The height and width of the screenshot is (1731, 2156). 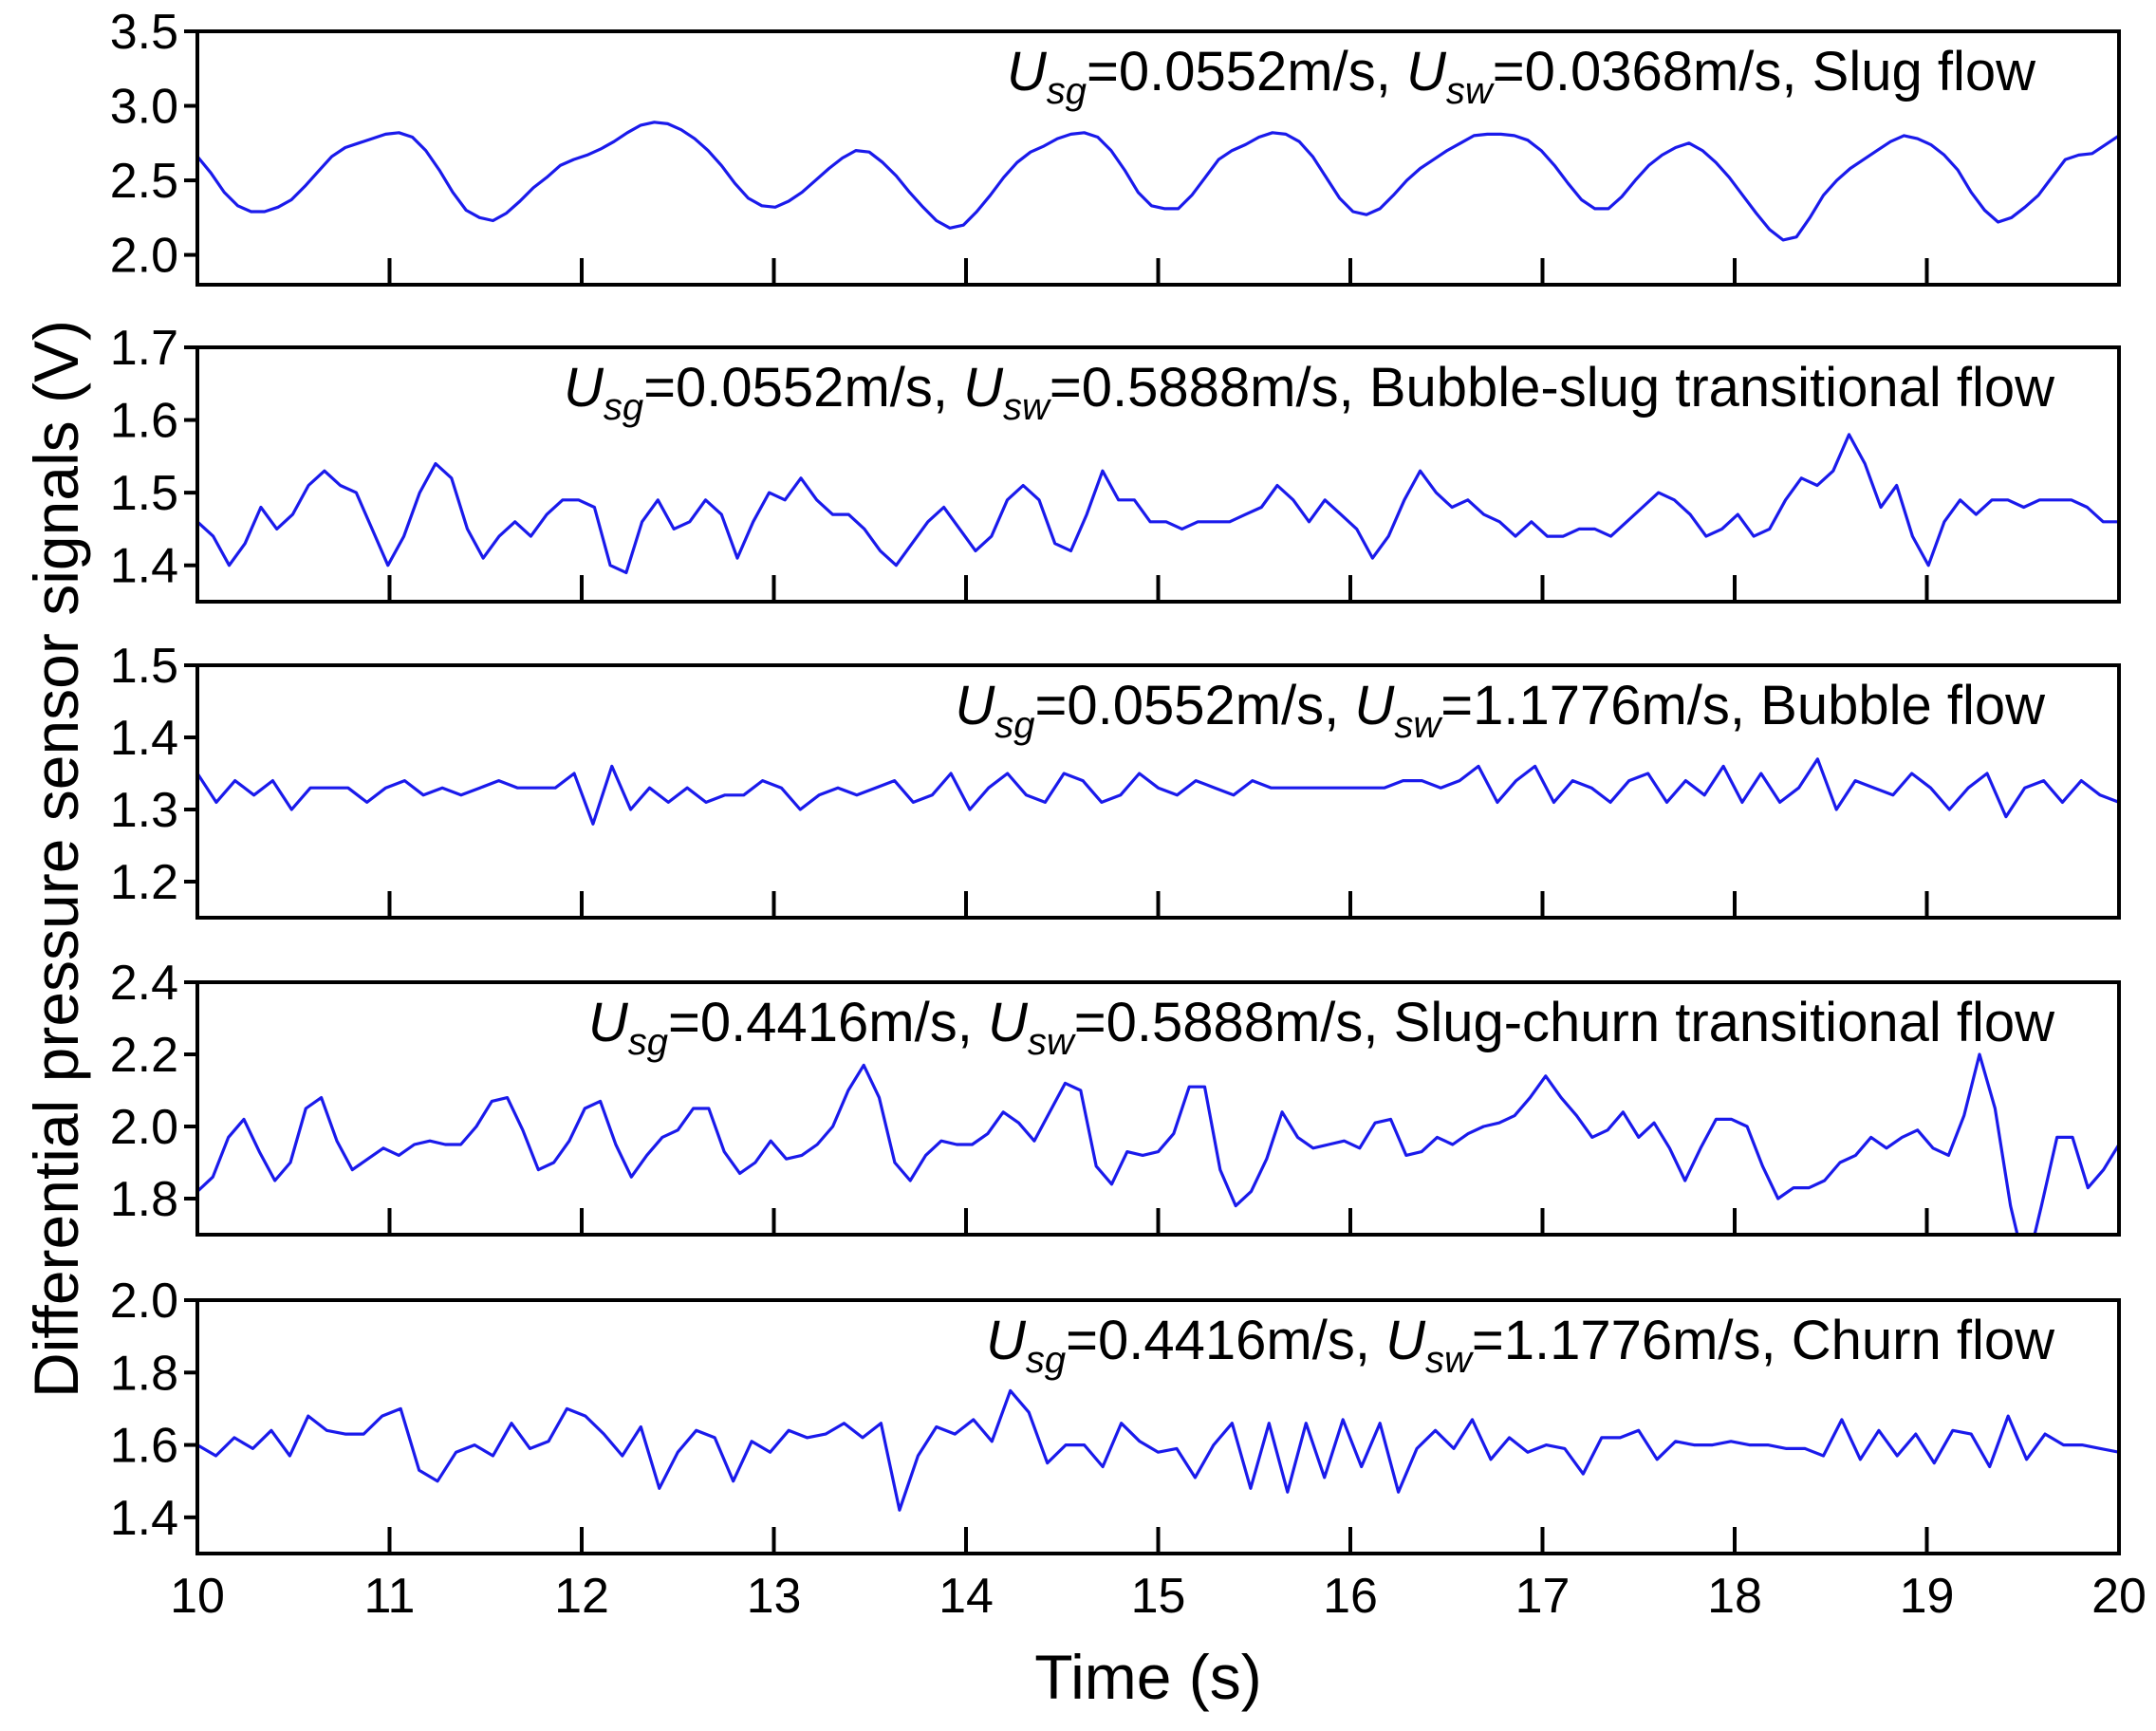 I want to click on y-tick-label: 2.4, so click(x=144, y=983).